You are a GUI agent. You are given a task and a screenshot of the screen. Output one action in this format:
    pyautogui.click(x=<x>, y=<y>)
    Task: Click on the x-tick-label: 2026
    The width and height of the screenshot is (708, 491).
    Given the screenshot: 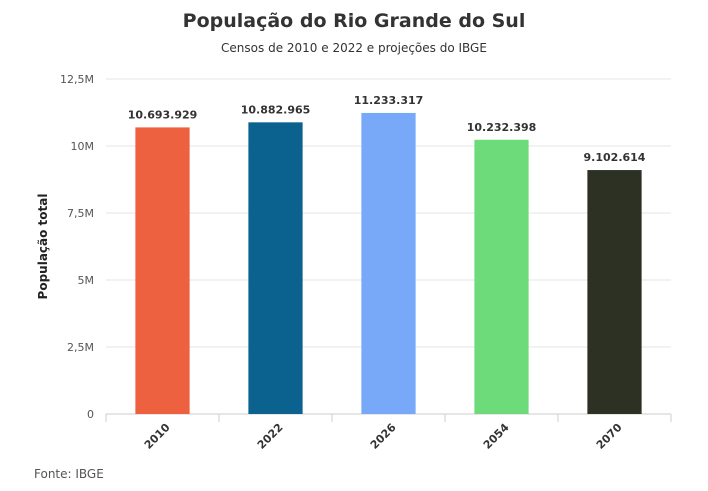 What is the action you would take?
    pyautogui.click(x=383, y=436)
    